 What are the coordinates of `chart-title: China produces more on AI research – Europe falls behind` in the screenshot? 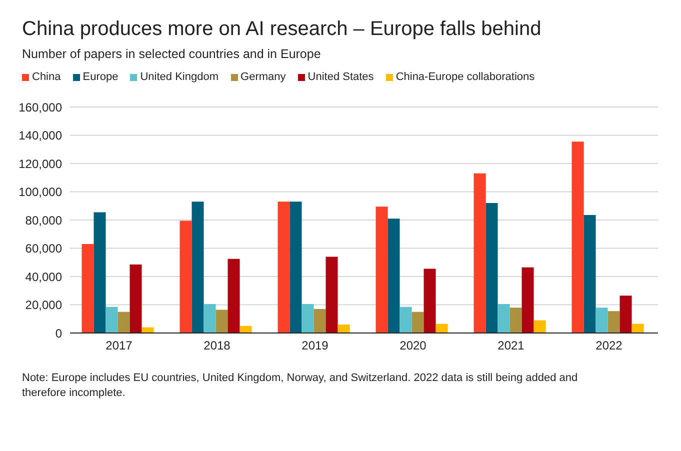 It's located at (282, 29).